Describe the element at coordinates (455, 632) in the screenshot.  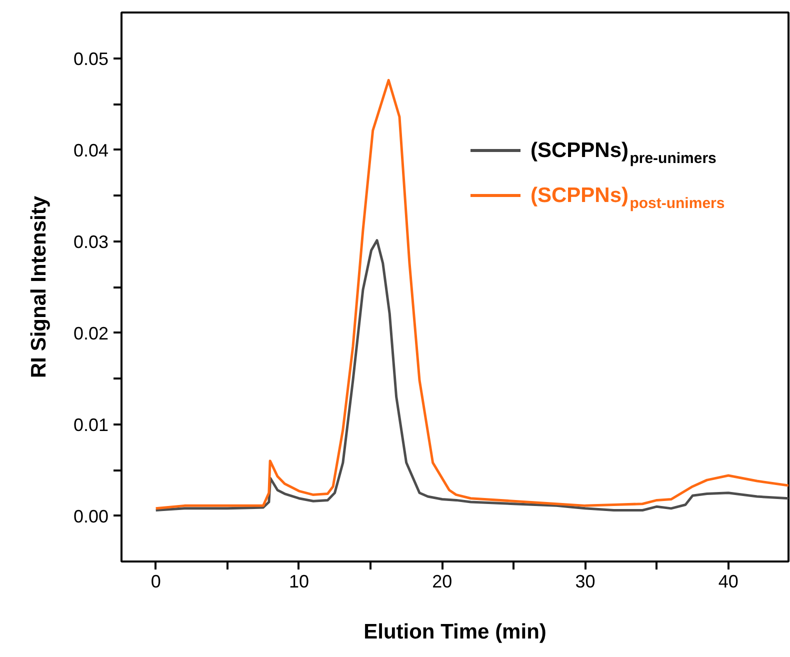
I see `x-axis-title: Elution Time (min)` at that location.